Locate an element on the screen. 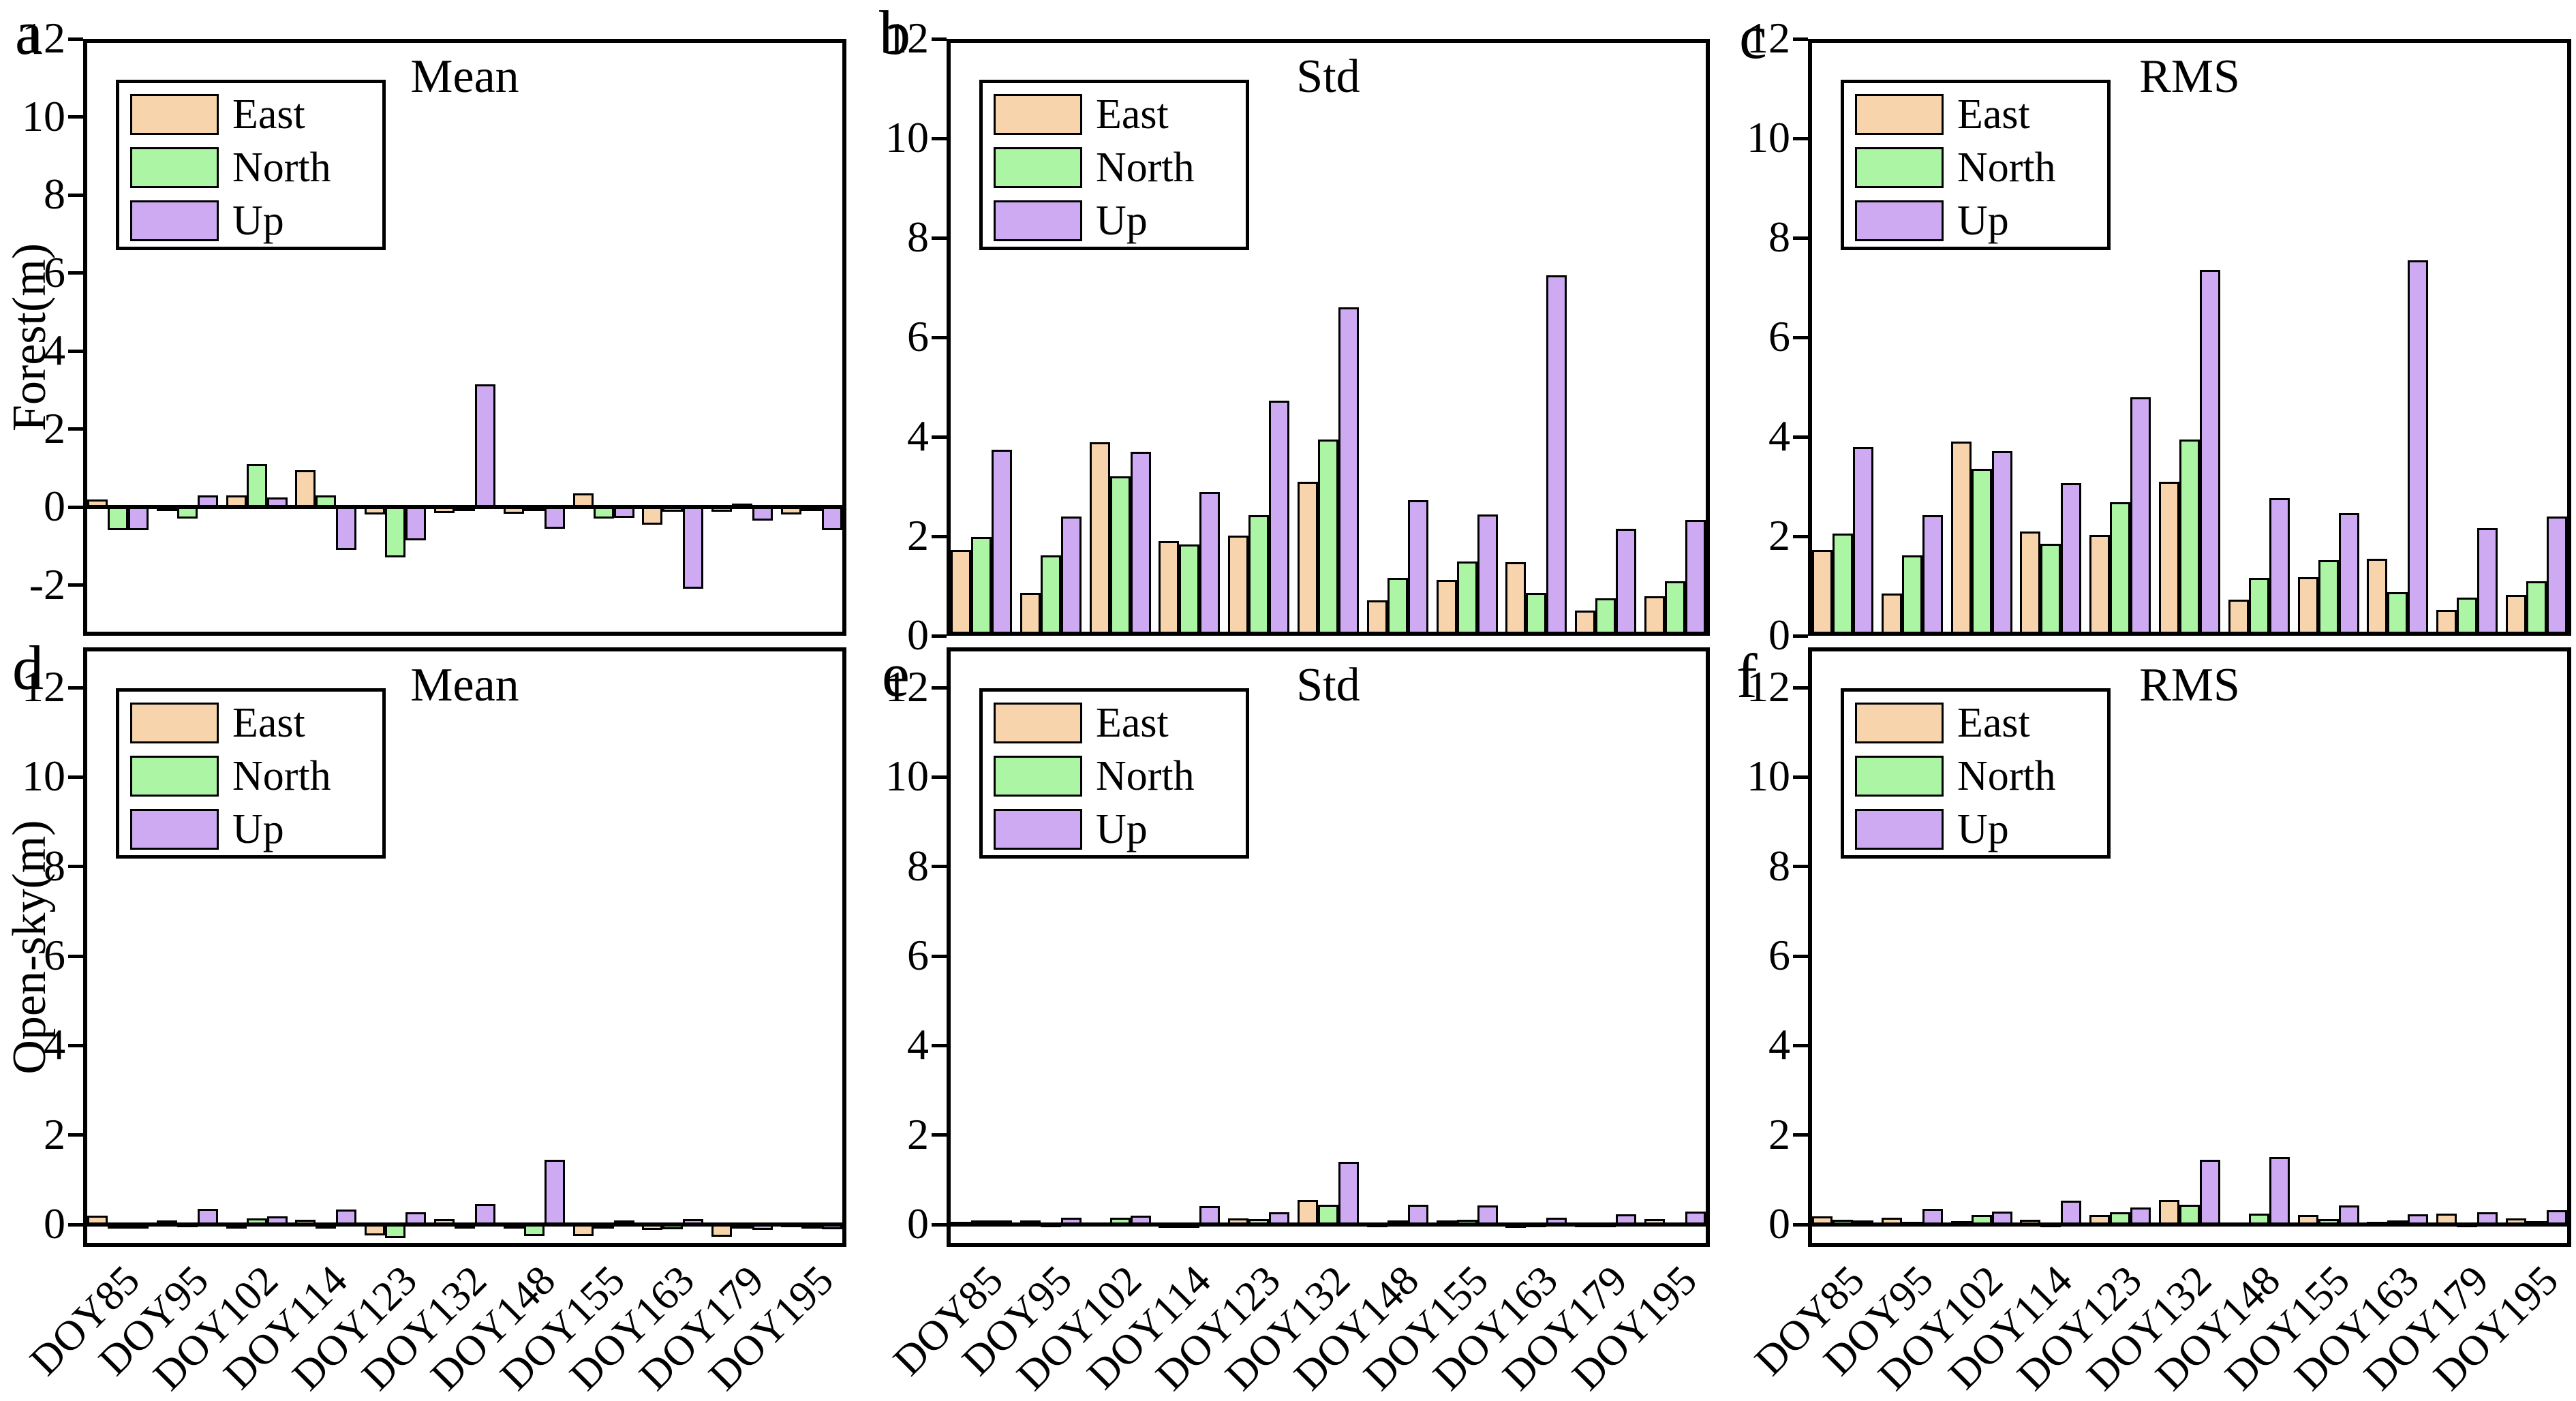  legend-label: North is located at coordinates (281, 167).